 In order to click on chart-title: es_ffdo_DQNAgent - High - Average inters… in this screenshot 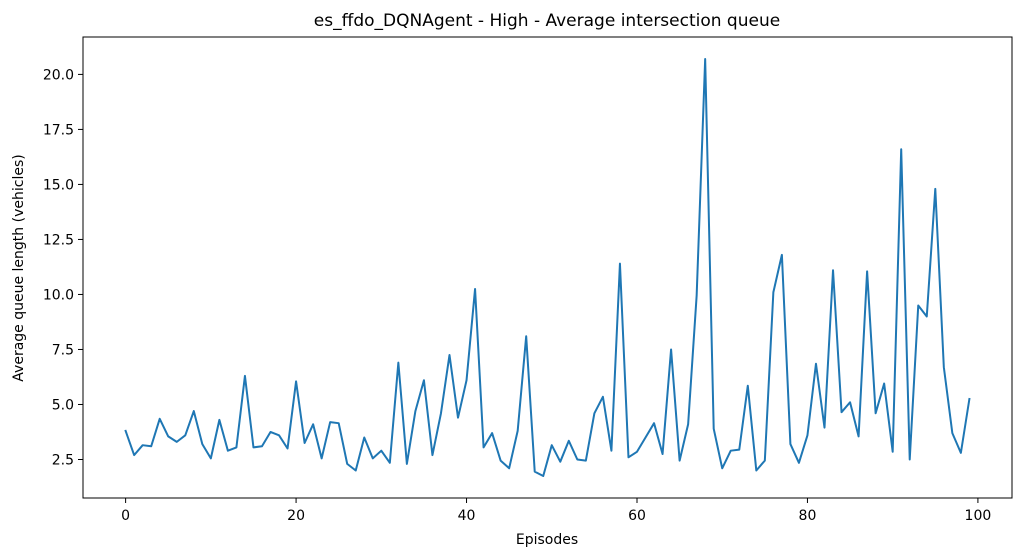, I will do `click(547, 21)`.